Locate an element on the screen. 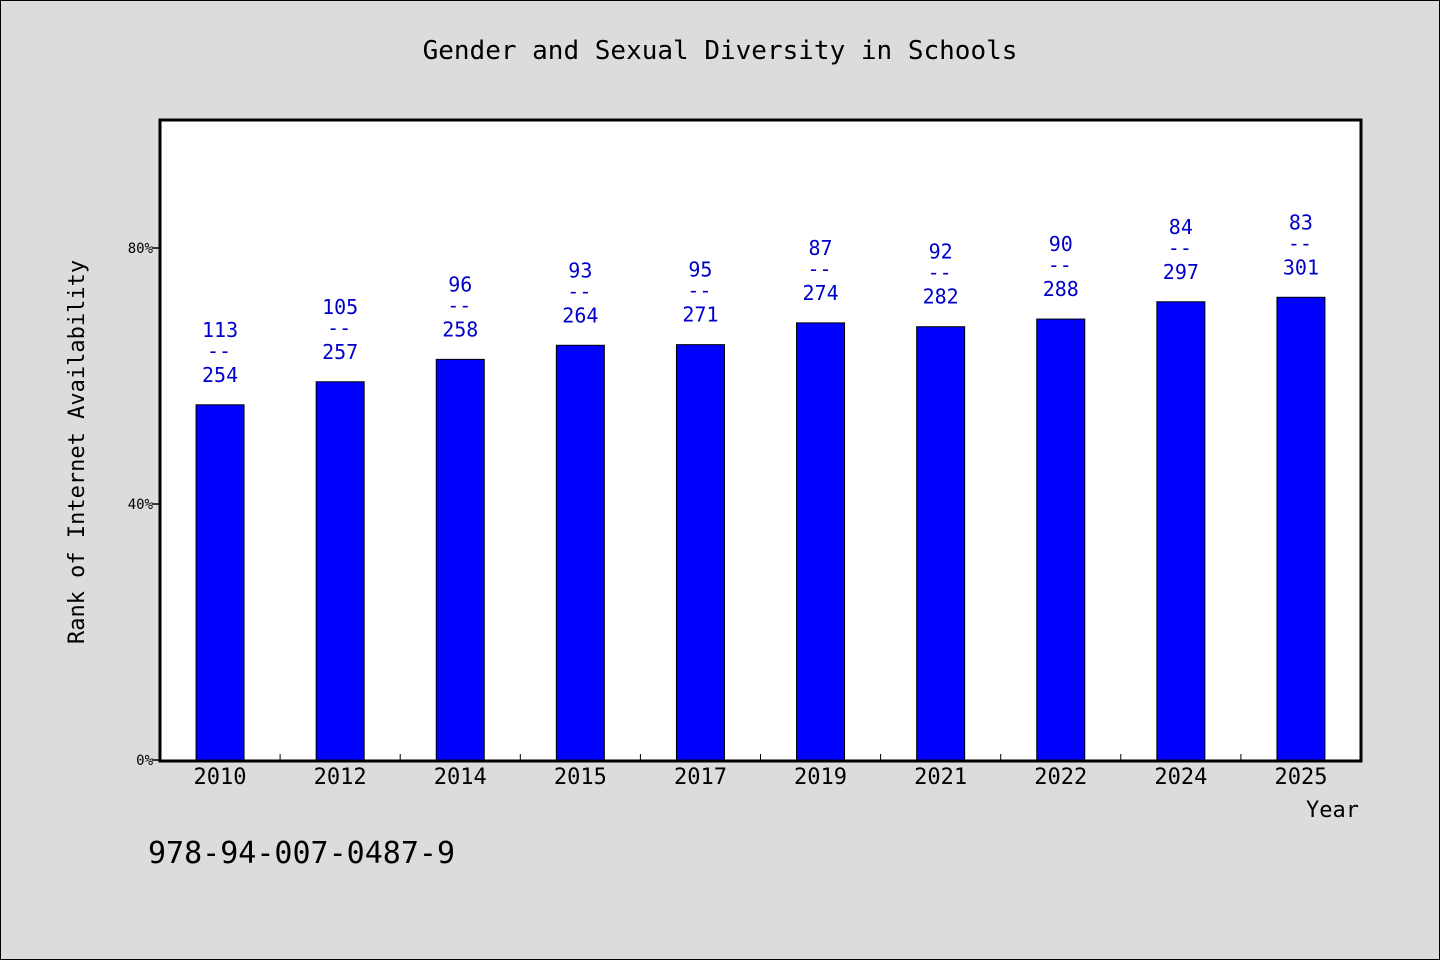 The image size is (1440, 960). x-tick-label: 2012 is located at coordinates (340, 777).